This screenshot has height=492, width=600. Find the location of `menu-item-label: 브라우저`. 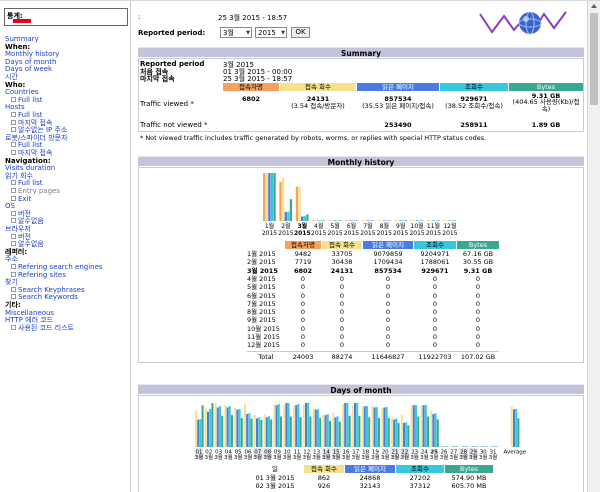

menu-item-label: 브라우저 is located at coordinates (18, 229).